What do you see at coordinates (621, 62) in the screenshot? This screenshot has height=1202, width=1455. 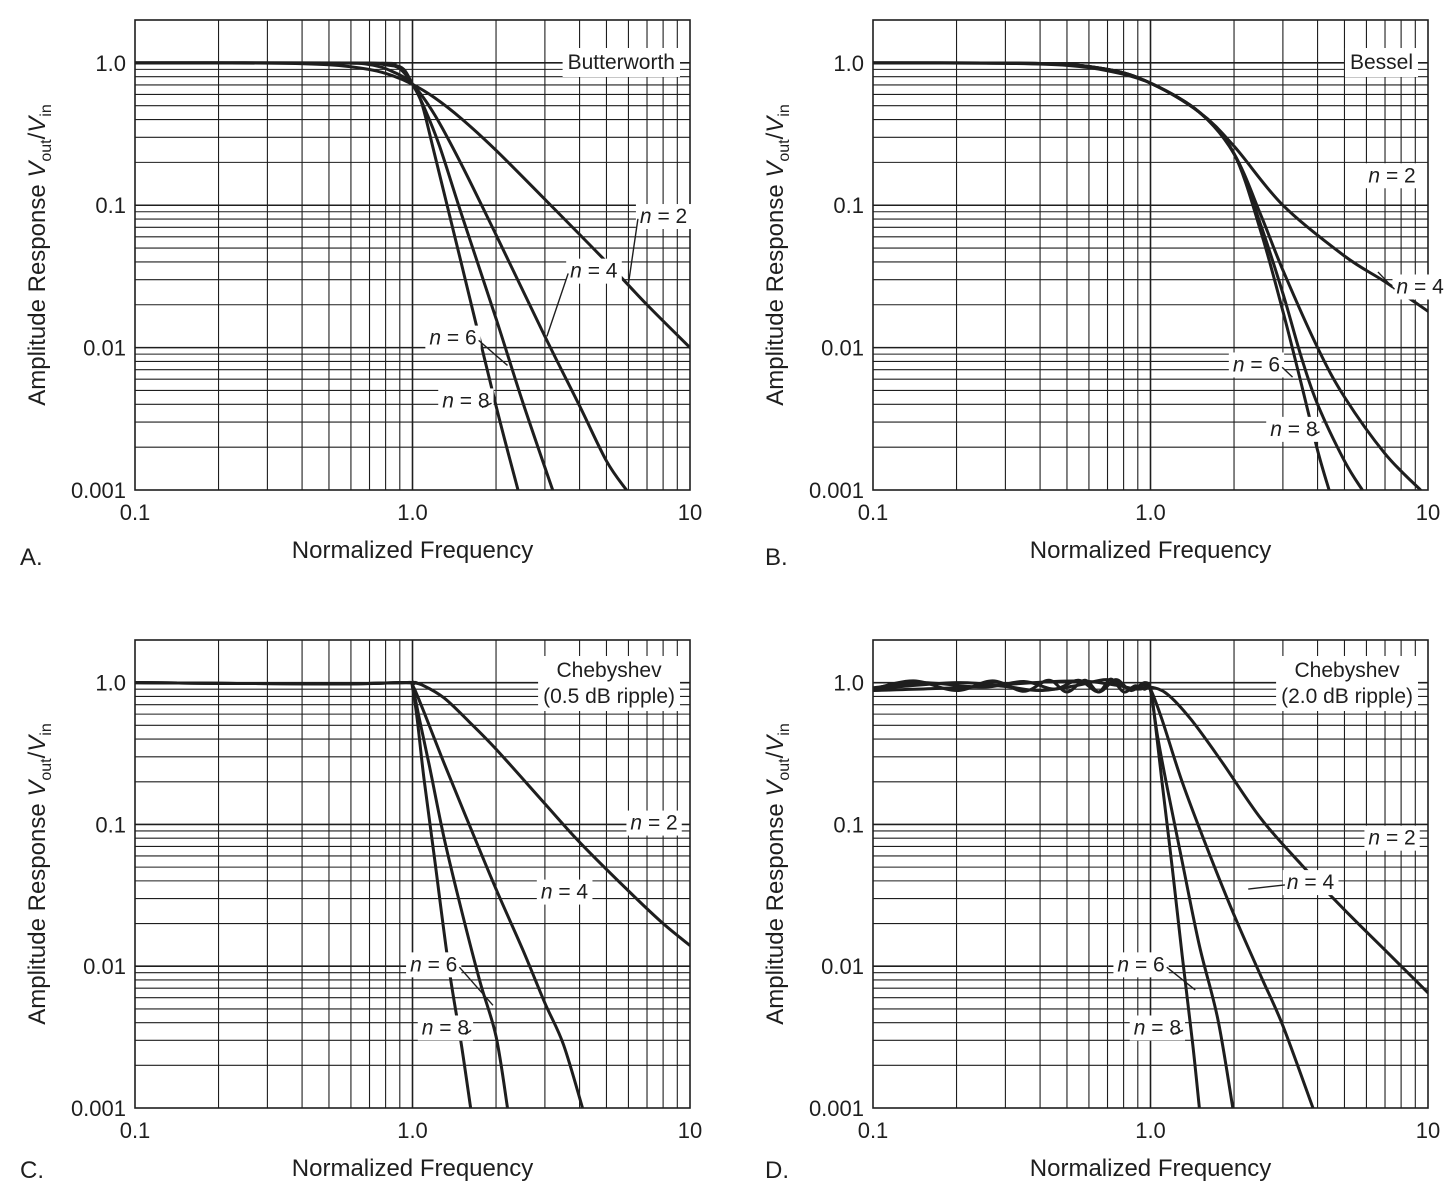 I see `chart-title: Butterworth` at bounding box center [621, 62].